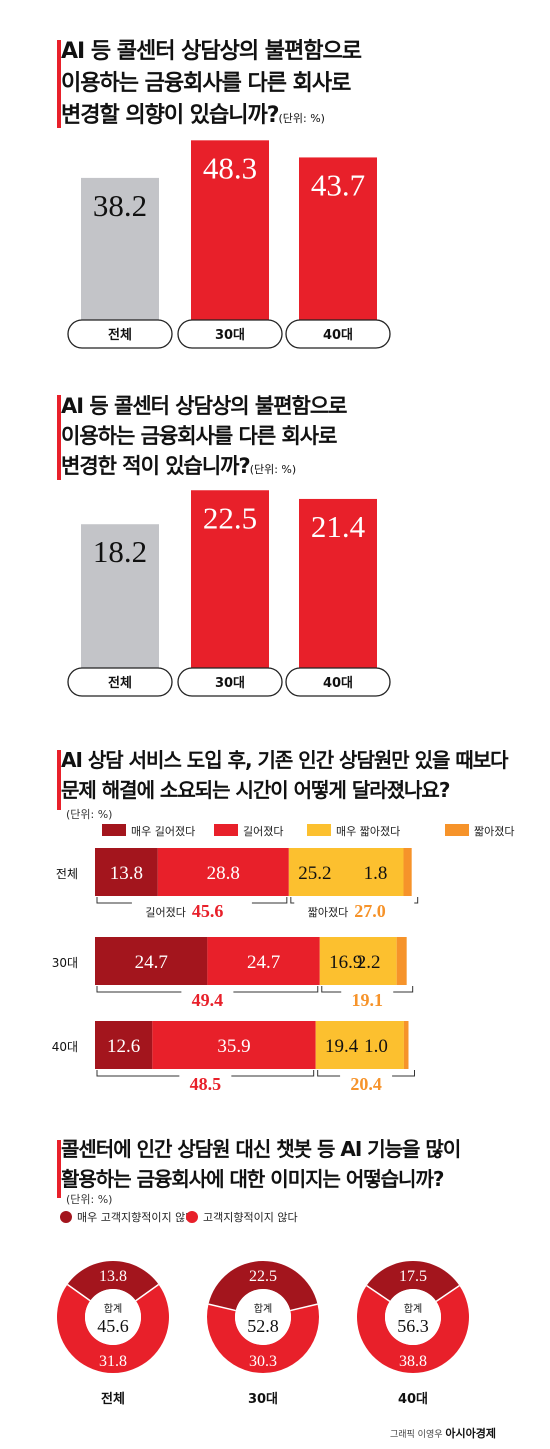 This screenshot has width=550, height=1449. What do you see at coordinates (229, 593) in the screenshot?
I see `section2-bar-chart: 18.2 전체 22.5 30대 21.4 40대` at bounding box center [229, 593].